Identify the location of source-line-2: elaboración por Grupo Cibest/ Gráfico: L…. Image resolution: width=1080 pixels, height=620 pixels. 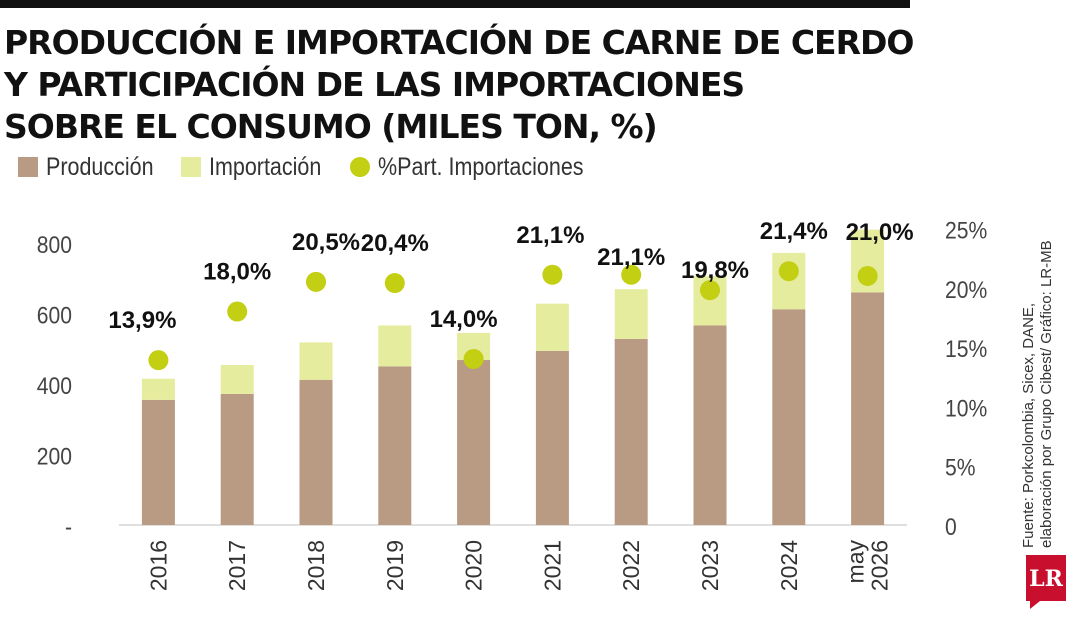
(1046, 394).